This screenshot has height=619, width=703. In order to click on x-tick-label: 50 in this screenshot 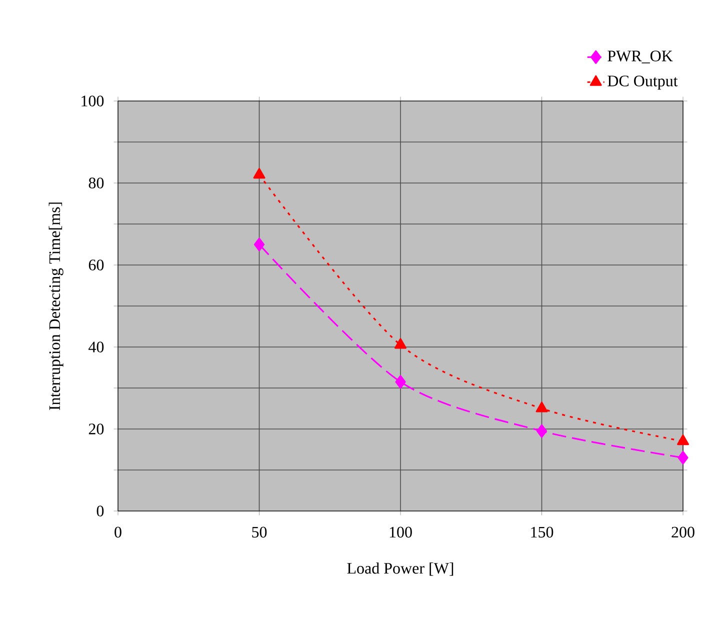, I will do `click(259, 532)`.